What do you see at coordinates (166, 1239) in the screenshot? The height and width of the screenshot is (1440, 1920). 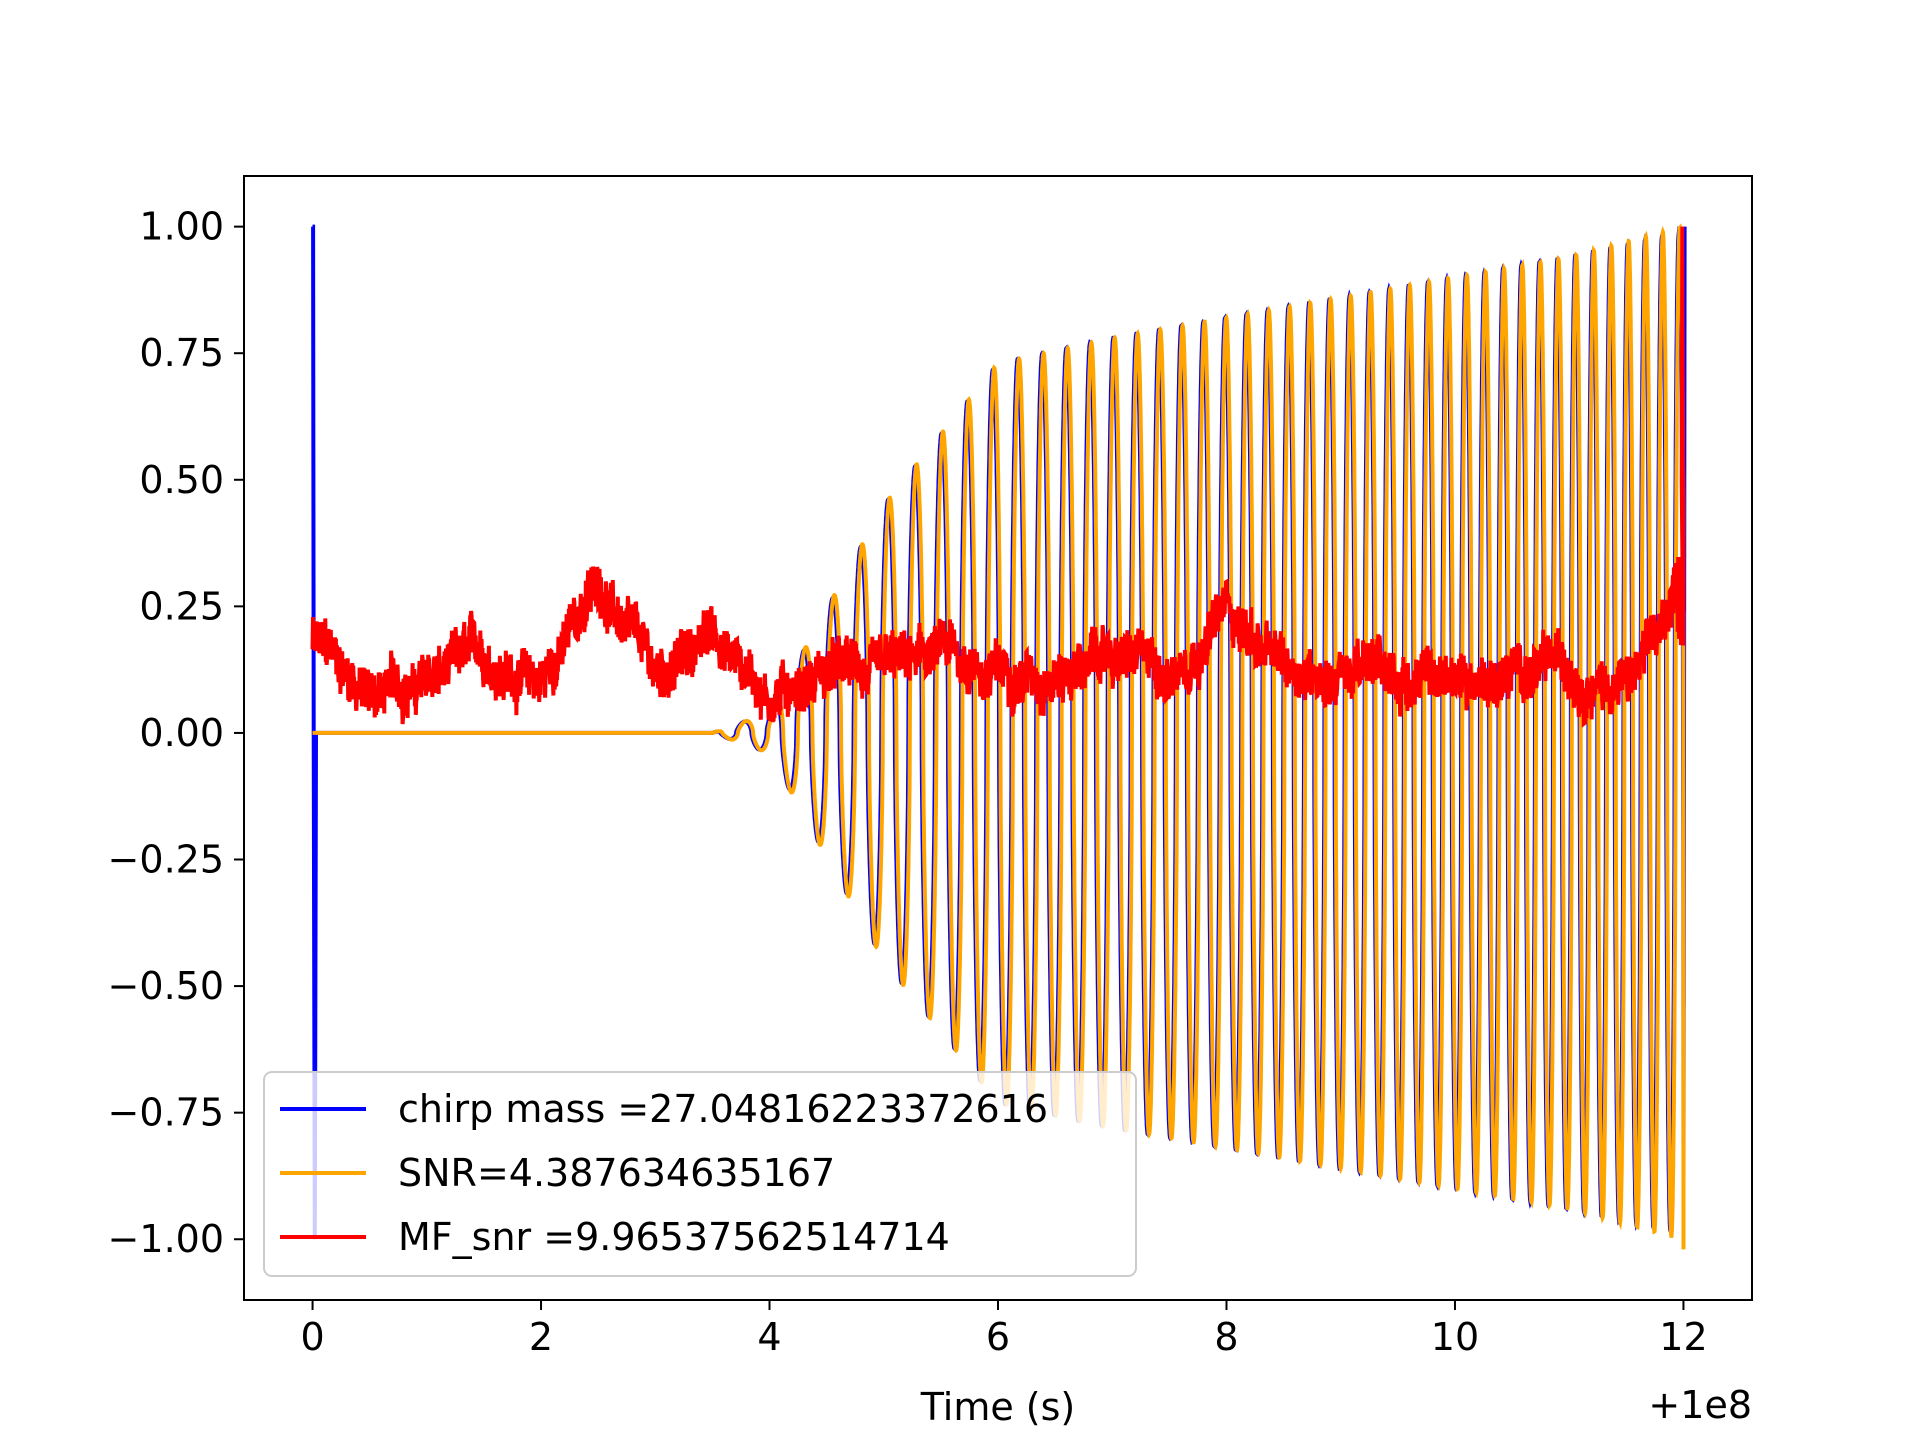 I see `y-tick-label: −1.00` at bounding box center [166, 1239].